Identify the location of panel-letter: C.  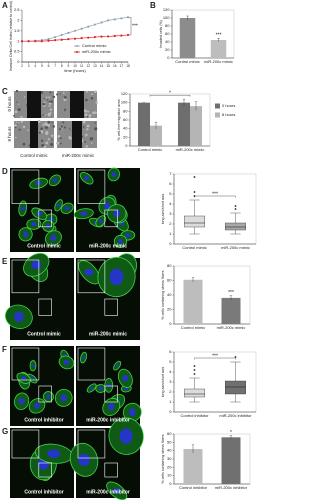
(5, 91).